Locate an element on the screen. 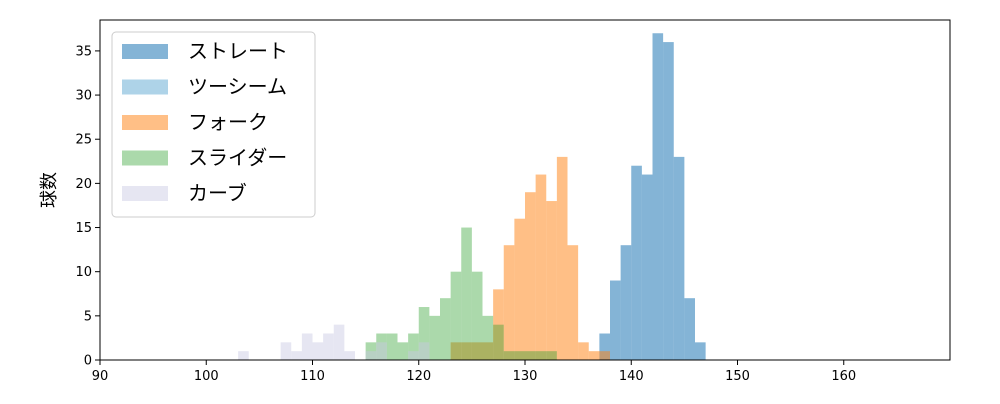 The height and width of the screenshot is (404, 1000). legend-label: スライダー is located at coordinates (237, 158).